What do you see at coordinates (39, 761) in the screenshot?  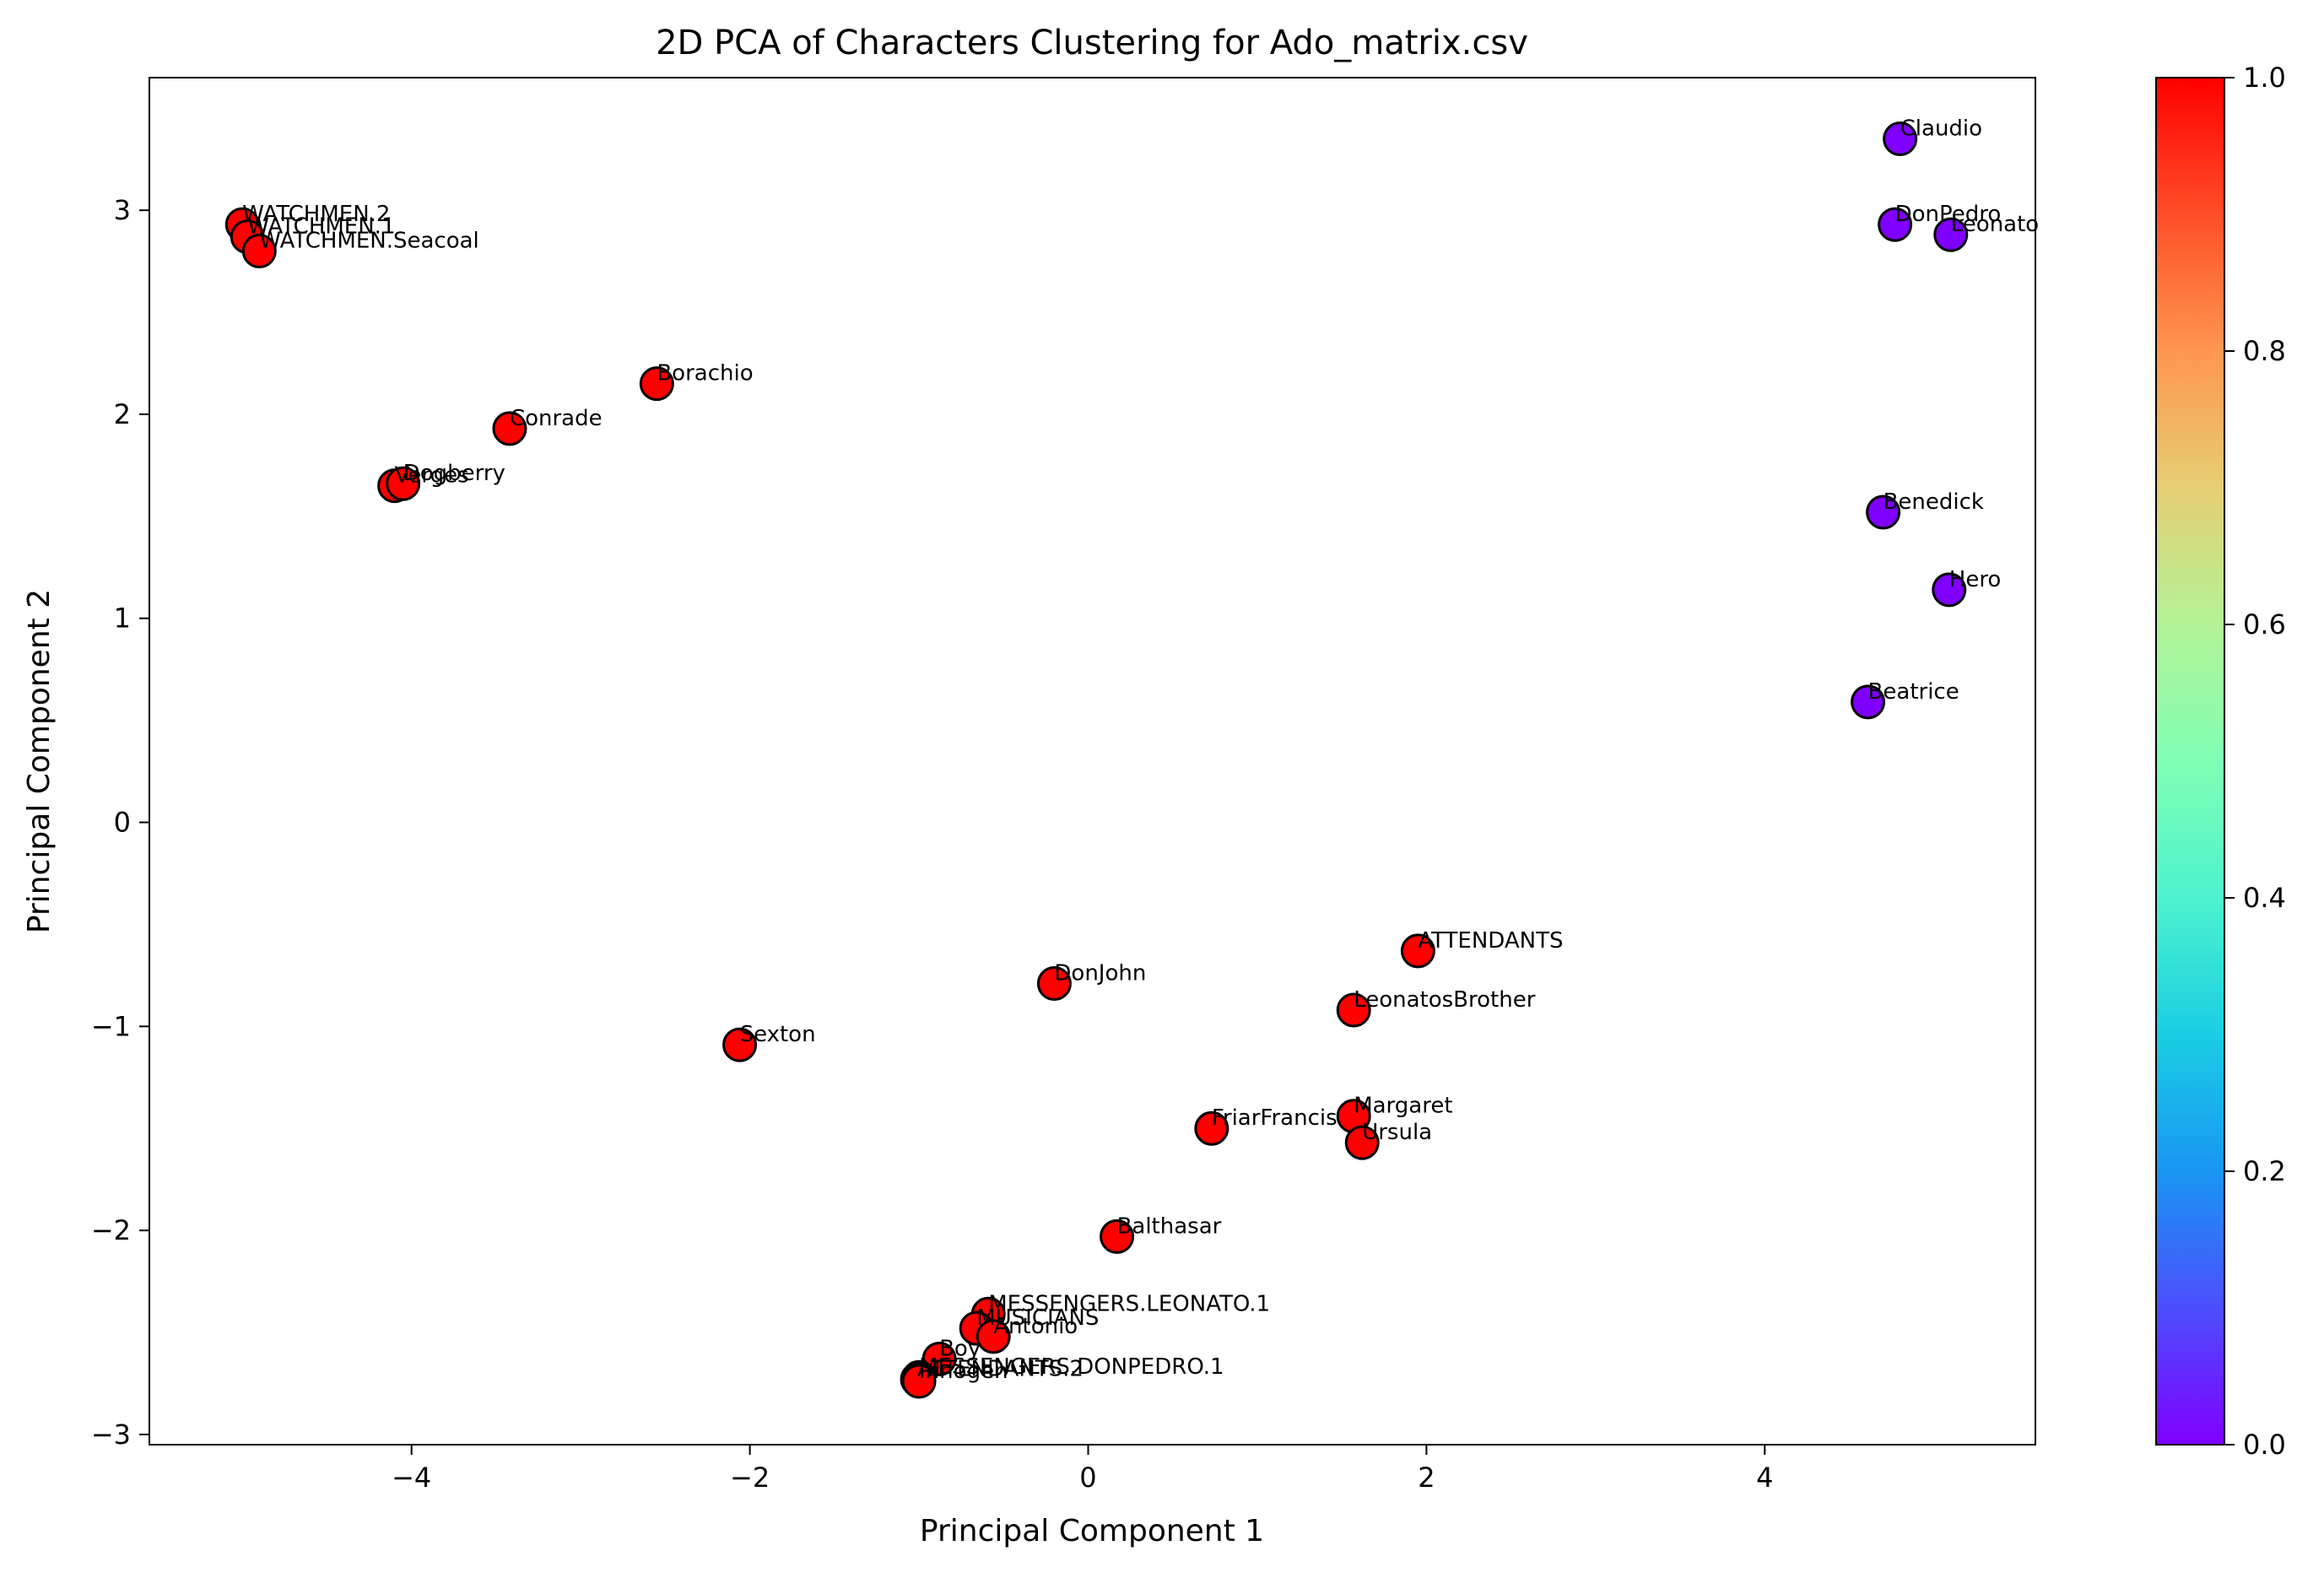 I see `y-axis-label: Principal Component 2` at bounding box center [39, 761].